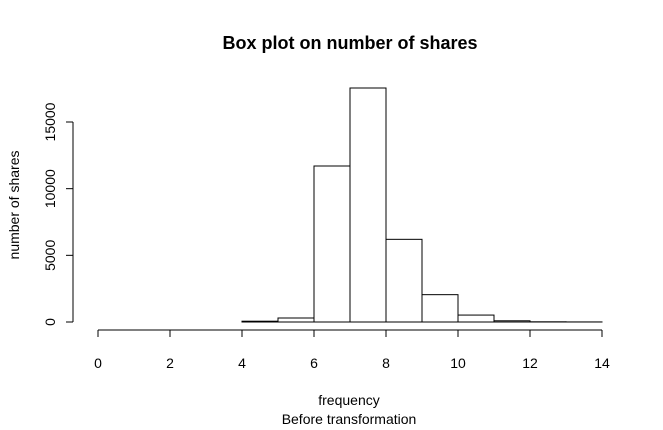 The width and height of the screenshot is (663, 430). What do you see at coordinates (98, 363) in the screenshot?
I see `x-tick-label-0: 0` at bounding box center [98, 363].